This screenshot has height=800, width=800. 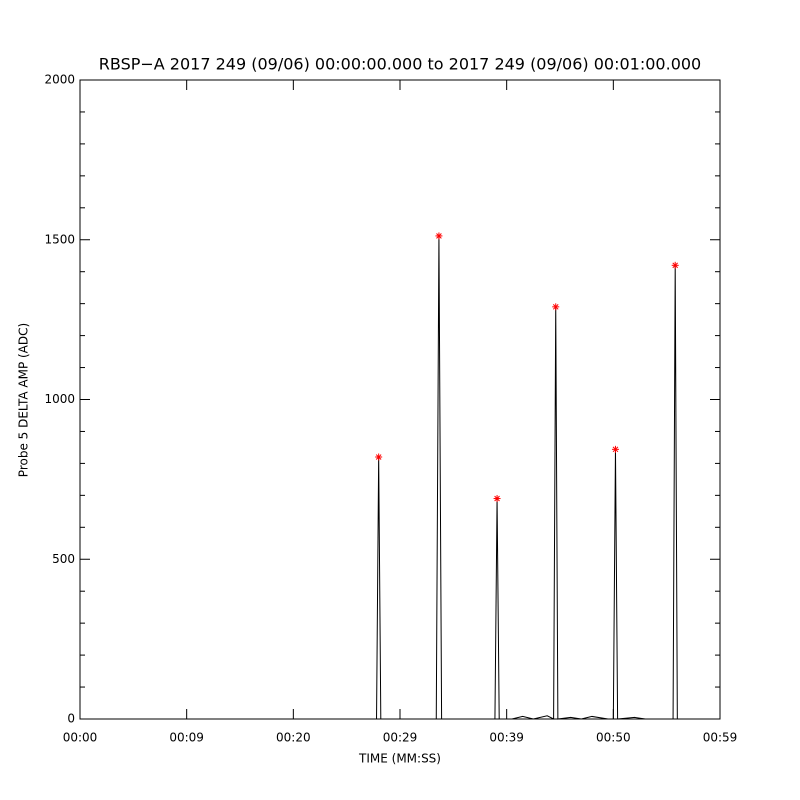 I want to click on x-tick-label: 00:50, so click(x=613, y=738).